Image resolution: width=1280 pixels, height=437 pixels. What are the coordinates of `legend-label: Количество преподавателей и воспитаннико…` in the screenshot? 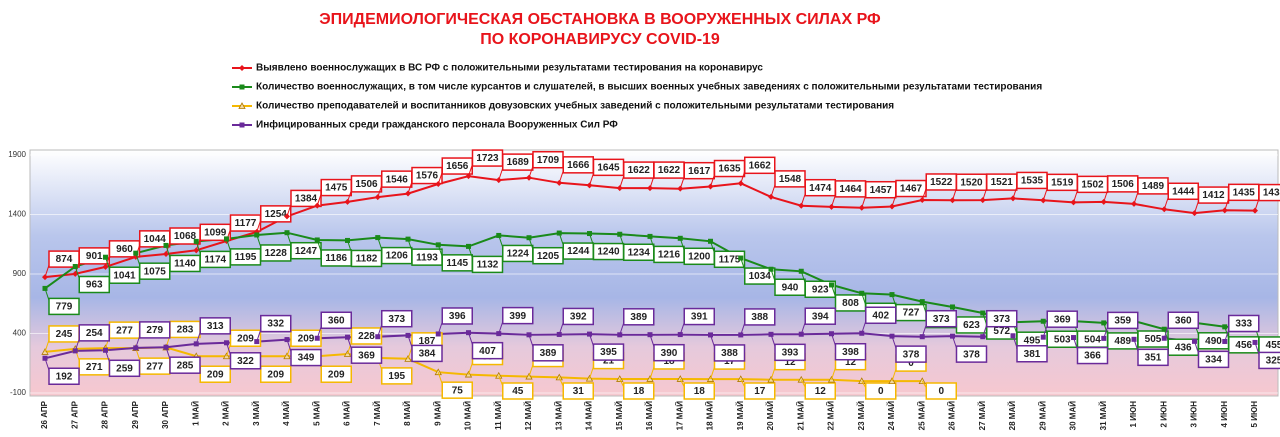 It's located at (575, 106).